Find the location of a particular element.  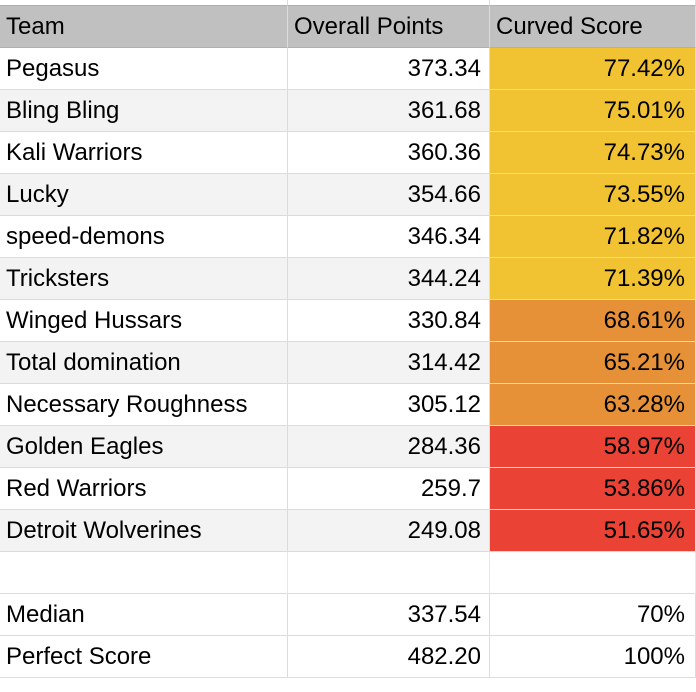

curved-score-cell: 77.42% is located at coordinates (593, 69).